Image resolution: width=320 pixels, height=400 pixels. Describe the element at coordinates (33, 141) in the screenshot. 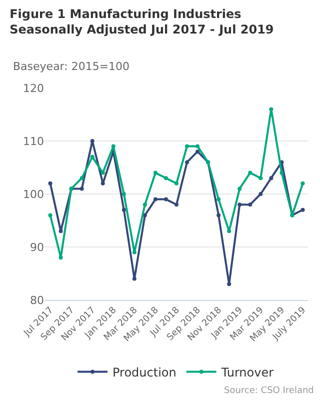

I see `y-tick-label: 110` at that location.